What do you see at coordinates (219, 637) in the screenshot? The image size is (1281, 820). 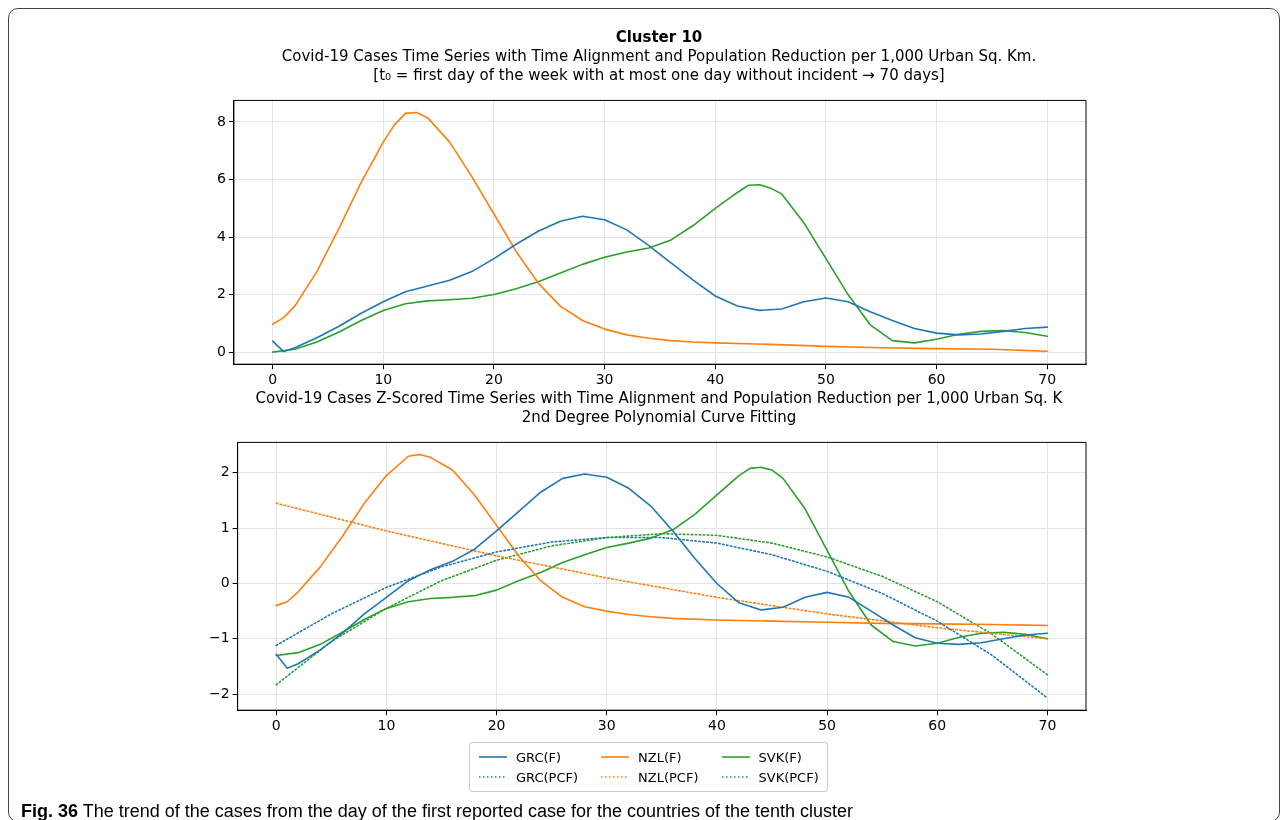 I see `y-tick-label: −1` at bounding box center [219, 637].